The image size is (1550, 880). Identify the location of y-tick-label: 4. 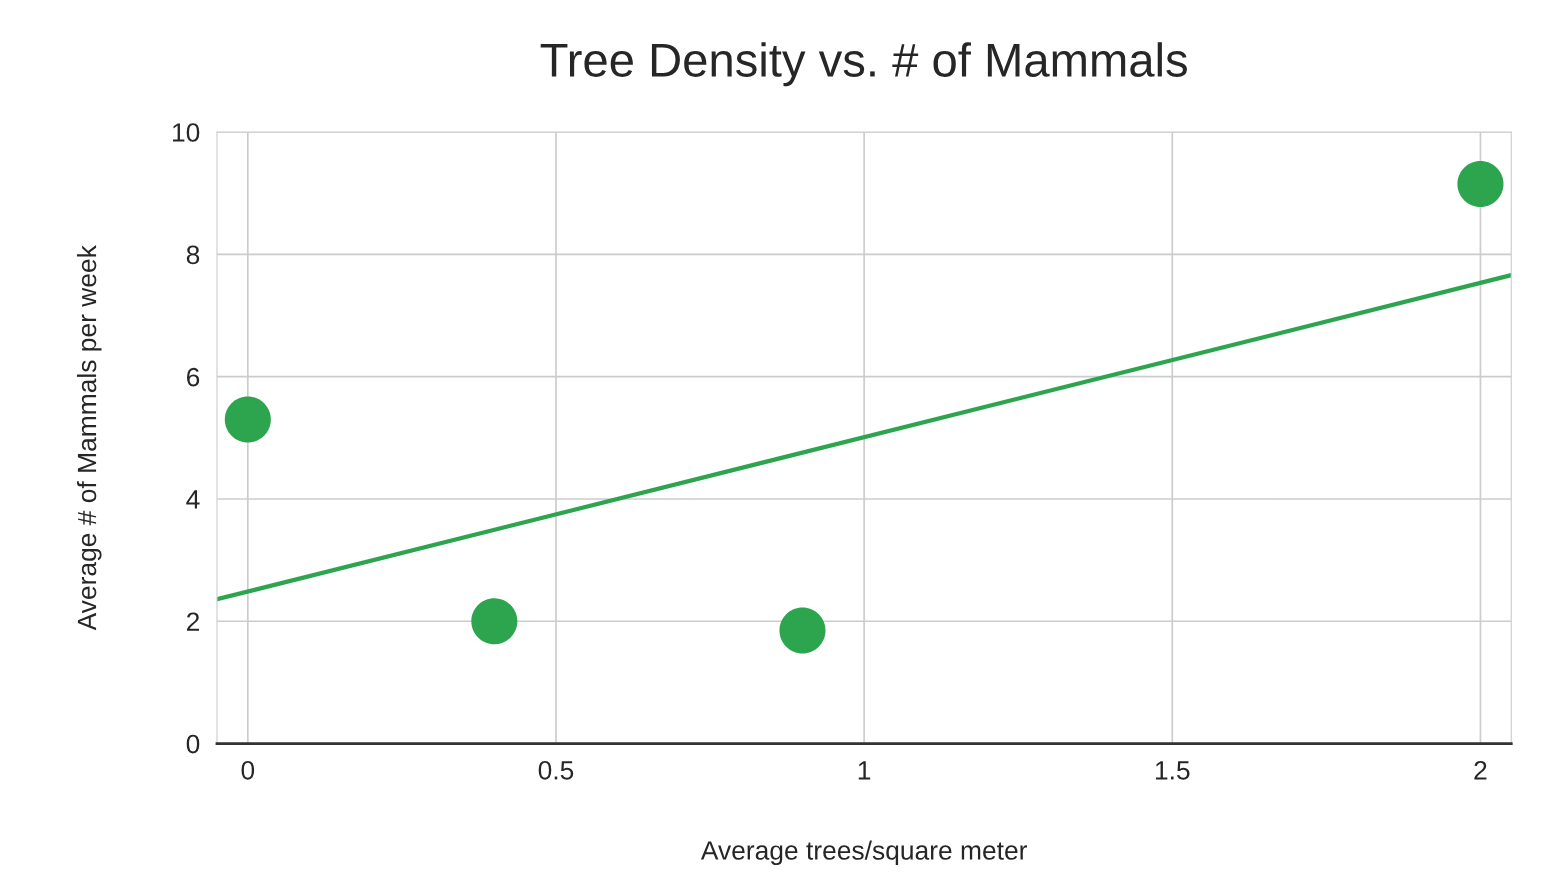
(193, 499).